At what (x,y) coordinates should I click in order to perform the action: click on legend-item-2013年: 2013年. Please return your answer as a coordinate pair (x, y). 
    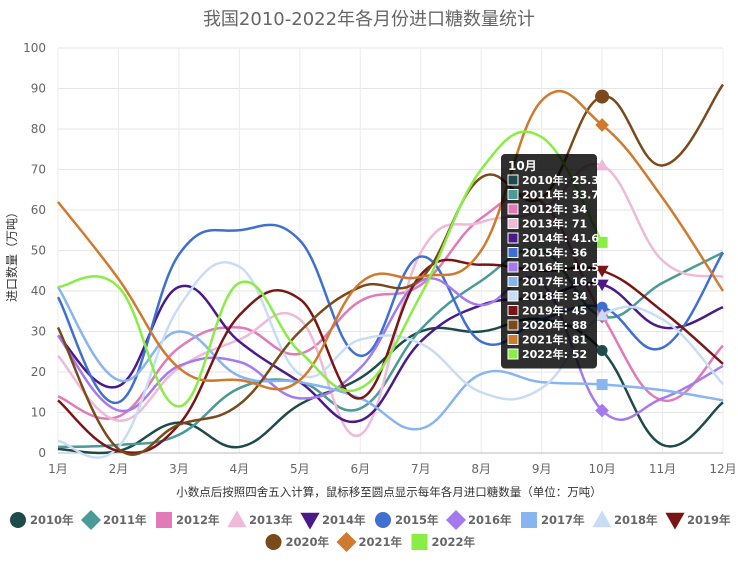
    Looking at the image, I should click on (260, 519).